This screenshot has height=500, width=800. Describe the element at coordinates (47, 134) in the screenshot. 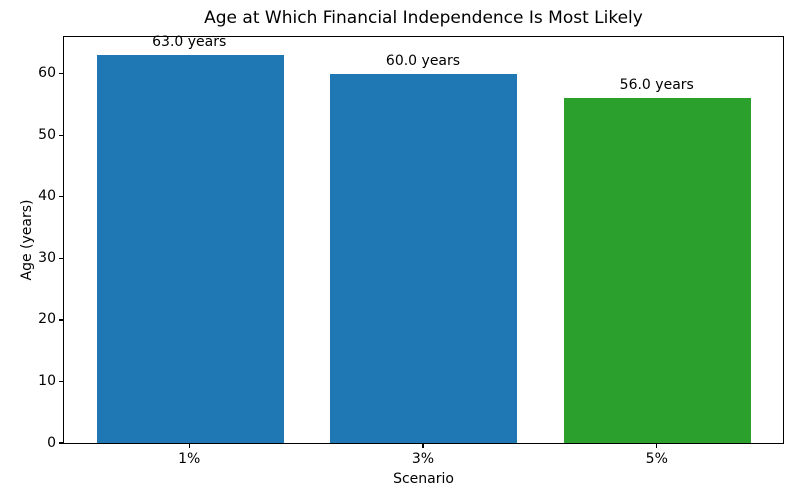

I see `y-tick-label: 50` at that location.